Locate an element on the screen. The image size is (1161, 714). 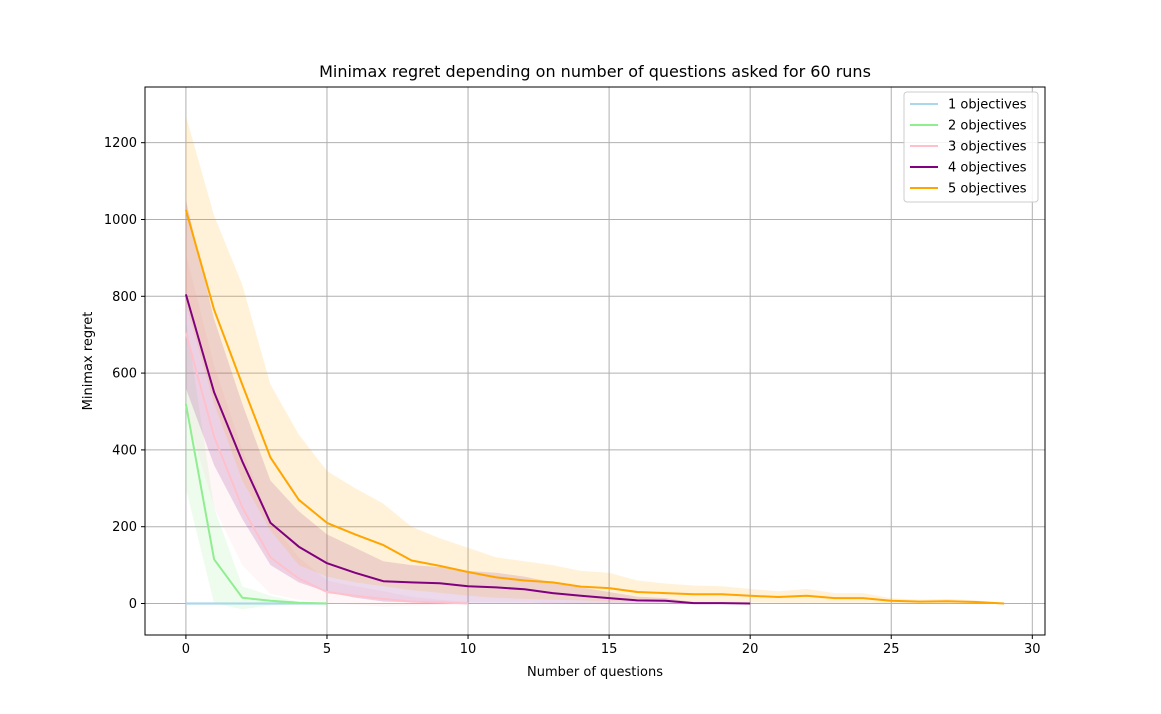
y-tick-label: 400 is located at coordinates (124, 450).